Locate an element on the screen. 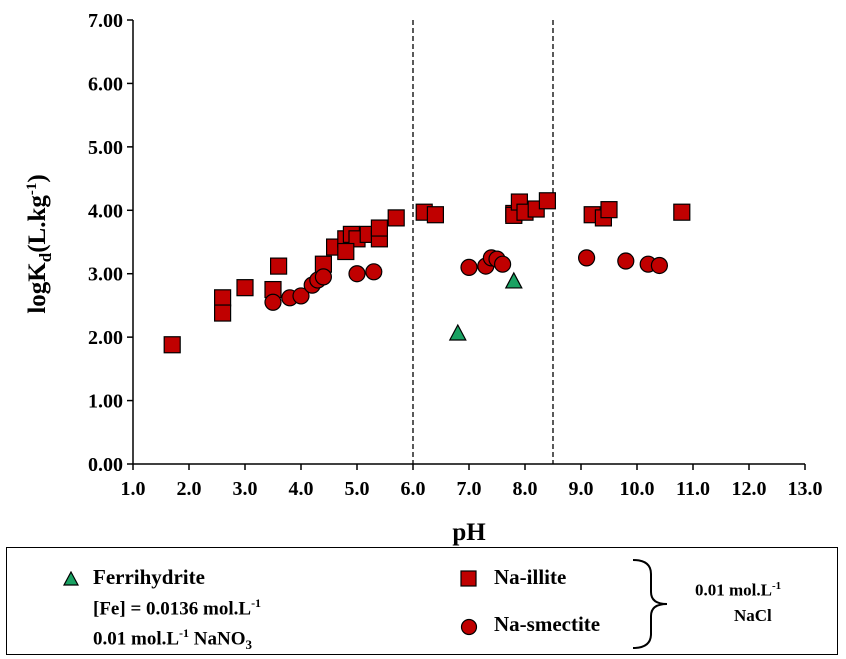 This screenshot has width=846, height=659. x-tick-label: 2.0 is located at coordinates (189, 489).